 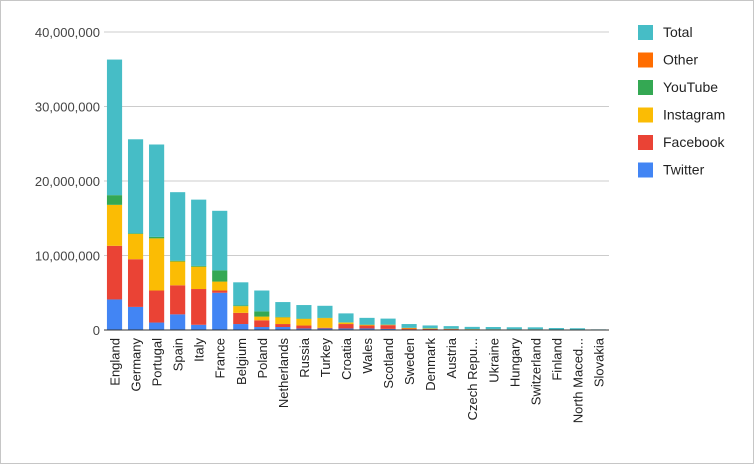 I want to click on legend-swatch-youtube, so click(x=645, y=87).